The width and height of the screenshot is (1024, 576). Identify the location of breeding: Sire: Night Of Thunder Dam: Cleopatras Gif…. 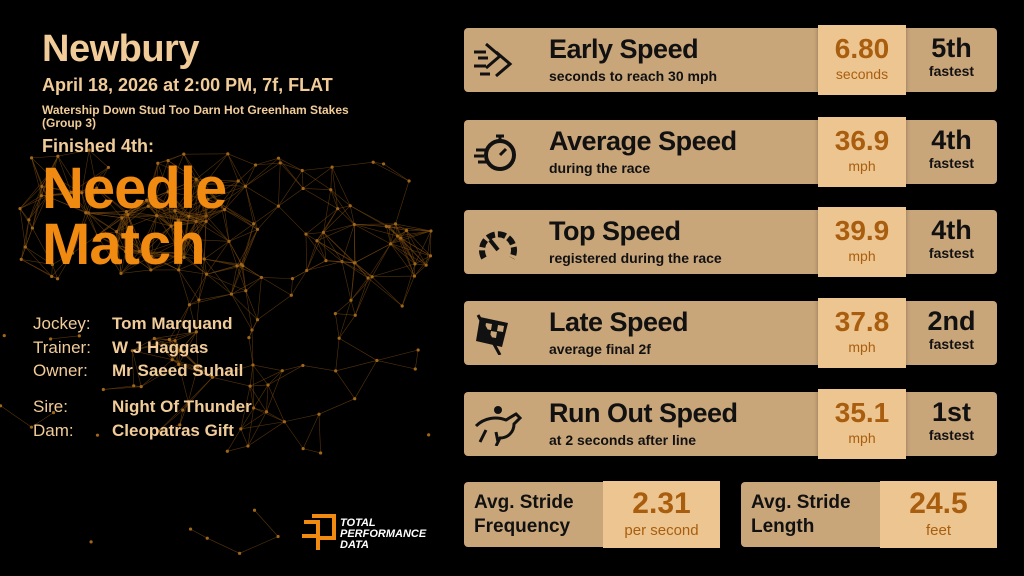
(142, 420).